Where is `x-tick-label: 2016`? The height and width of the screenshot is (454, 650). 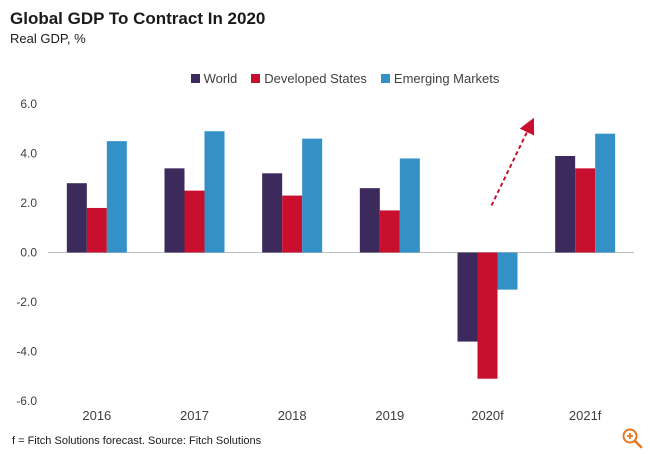
x-tick-label: 2016 is located at coordinates (96, 415).